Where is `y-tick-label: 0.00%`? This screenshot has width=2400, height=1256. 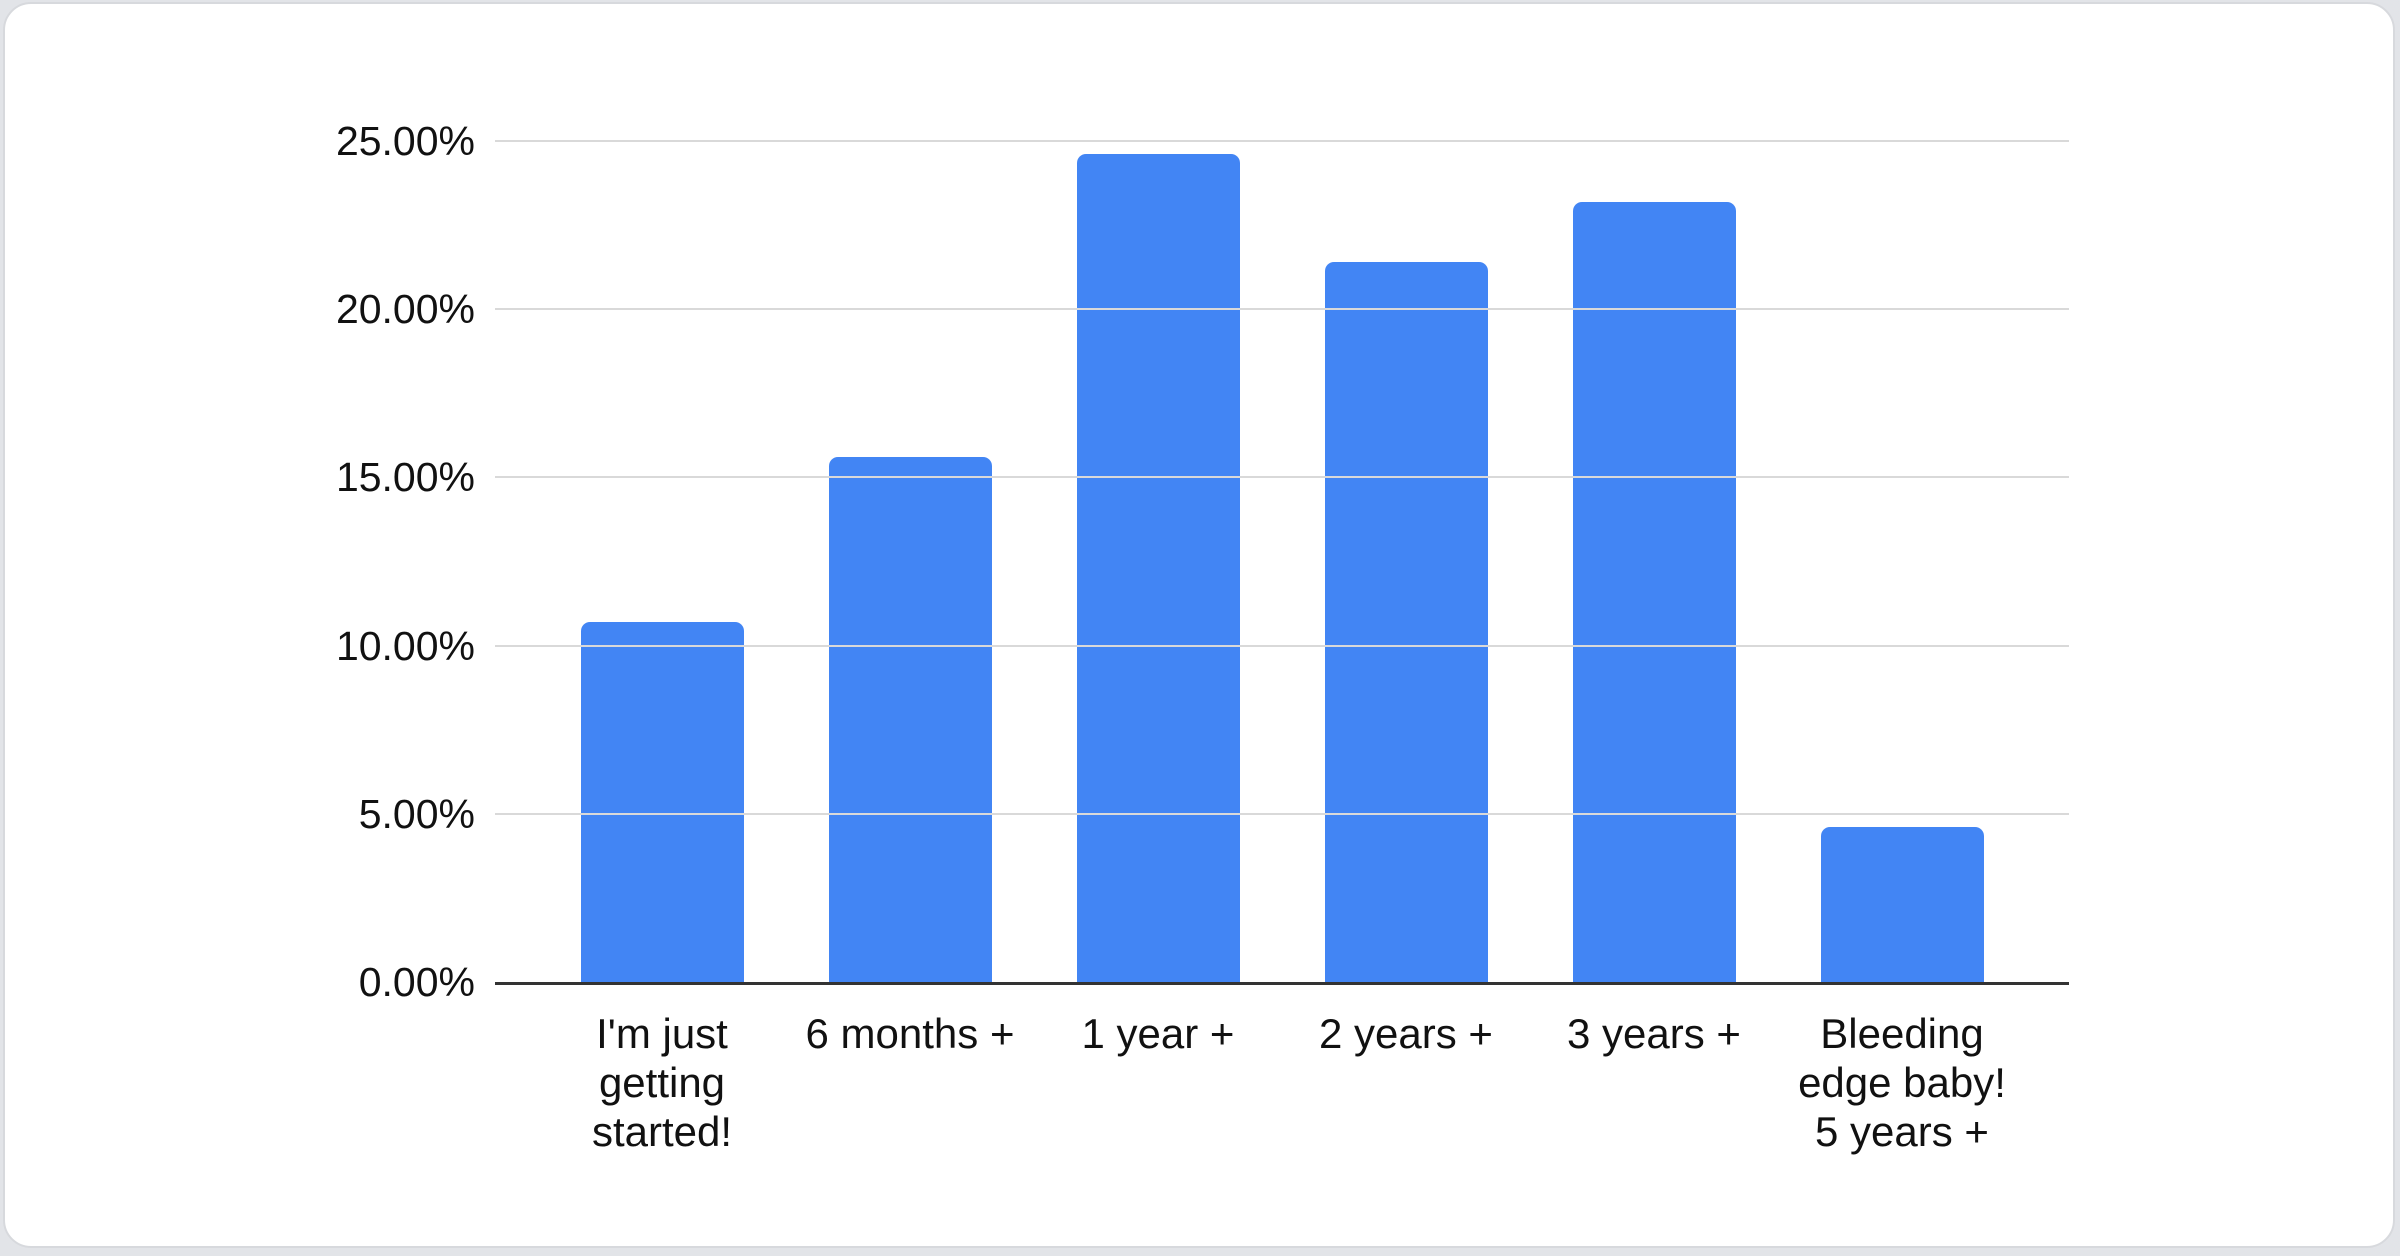 y-tick-label: 0.00% is located at coordinates (416, 982).